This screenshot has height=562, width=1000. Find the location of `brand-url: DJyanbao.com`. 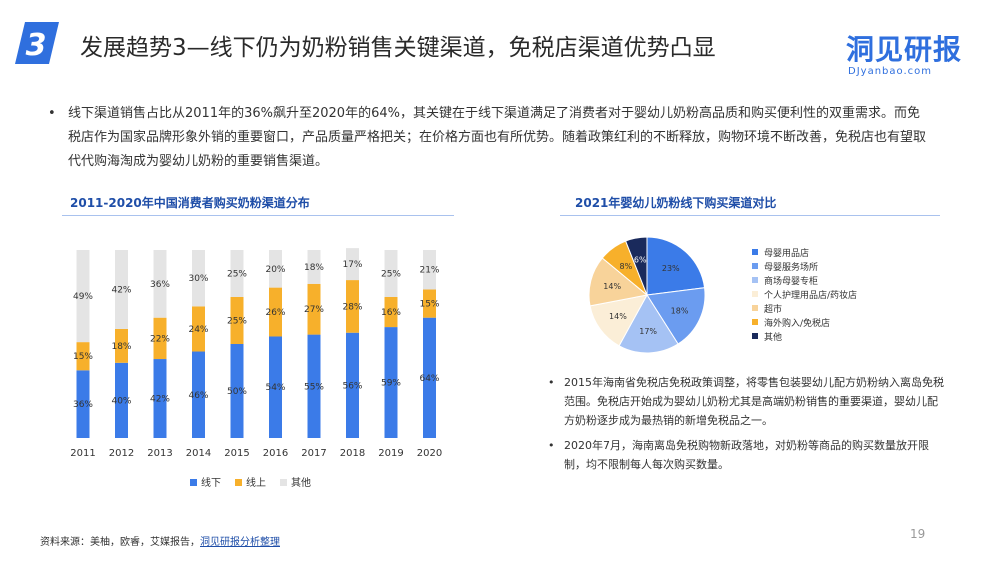

brand-url: DJyanbao.com is located at coordinates (890, 71).